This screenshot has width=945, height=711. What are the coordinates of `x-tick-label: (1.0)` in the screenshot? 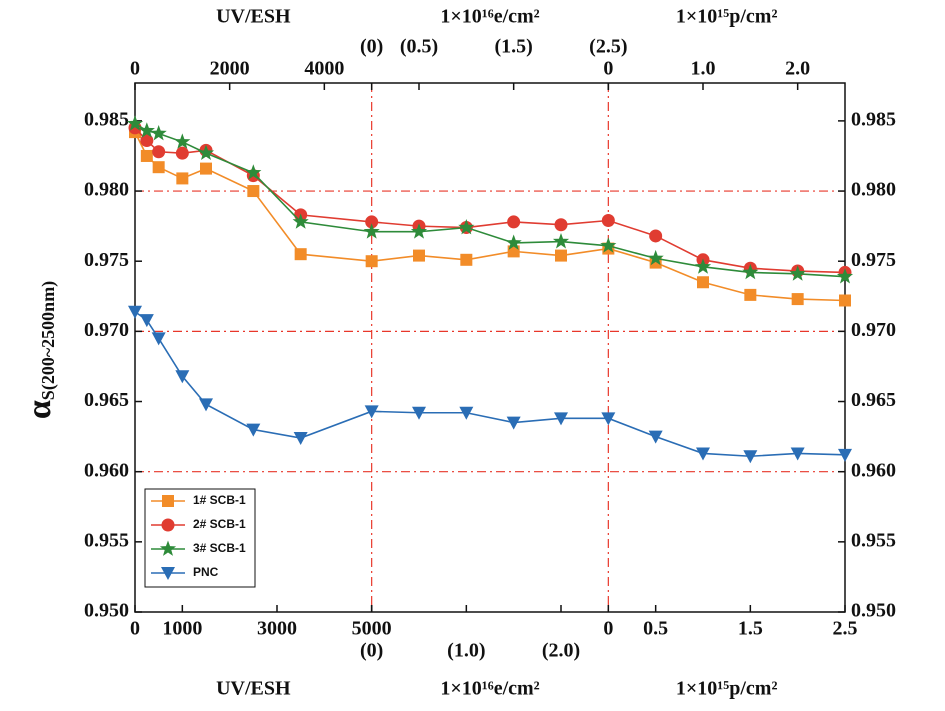 It's located at (466, 651).